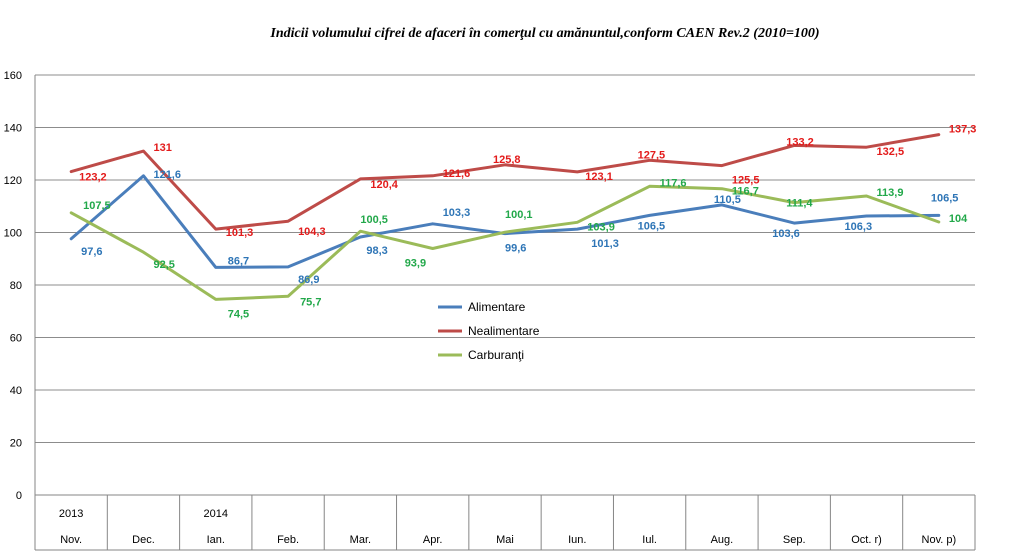  What do you see at coordinates (71, 514) in the screenshot?
I see `x-year-label: 2013` at bounding box center [71, 514].